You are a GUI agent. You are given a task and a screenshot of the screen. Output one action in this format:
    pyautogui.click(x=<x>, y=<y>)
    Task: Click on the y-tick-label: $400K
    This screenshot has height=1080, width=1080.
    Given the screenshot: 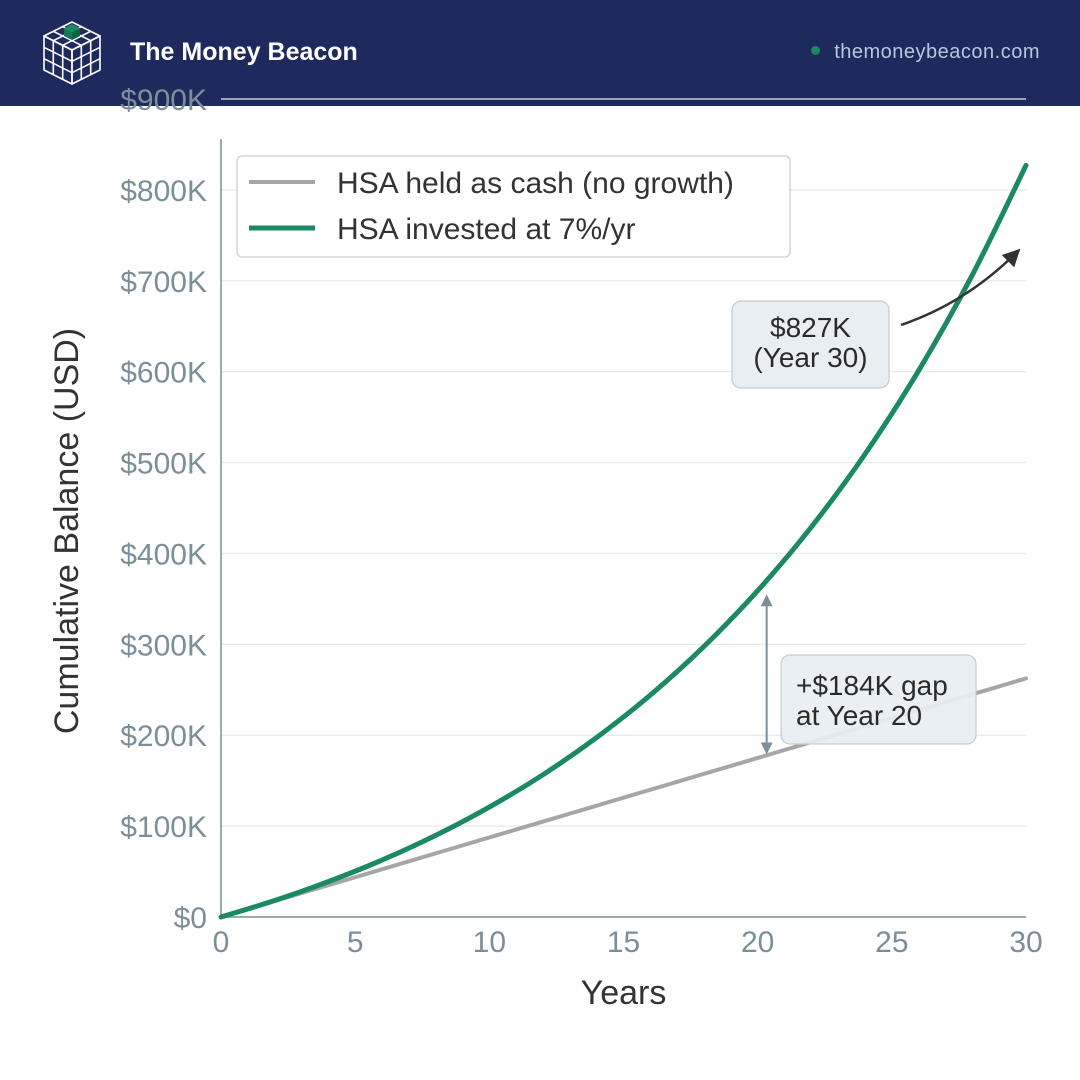 What is the action you would take?
    pyautogui.click(x=163, y=554)
    